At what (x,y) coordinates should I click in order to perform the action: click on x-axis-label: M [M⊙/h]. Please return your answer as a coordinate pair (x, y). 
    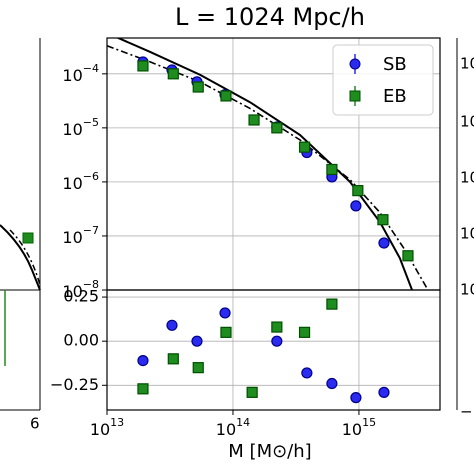
    Looking at the image, I should click on (269, 451).